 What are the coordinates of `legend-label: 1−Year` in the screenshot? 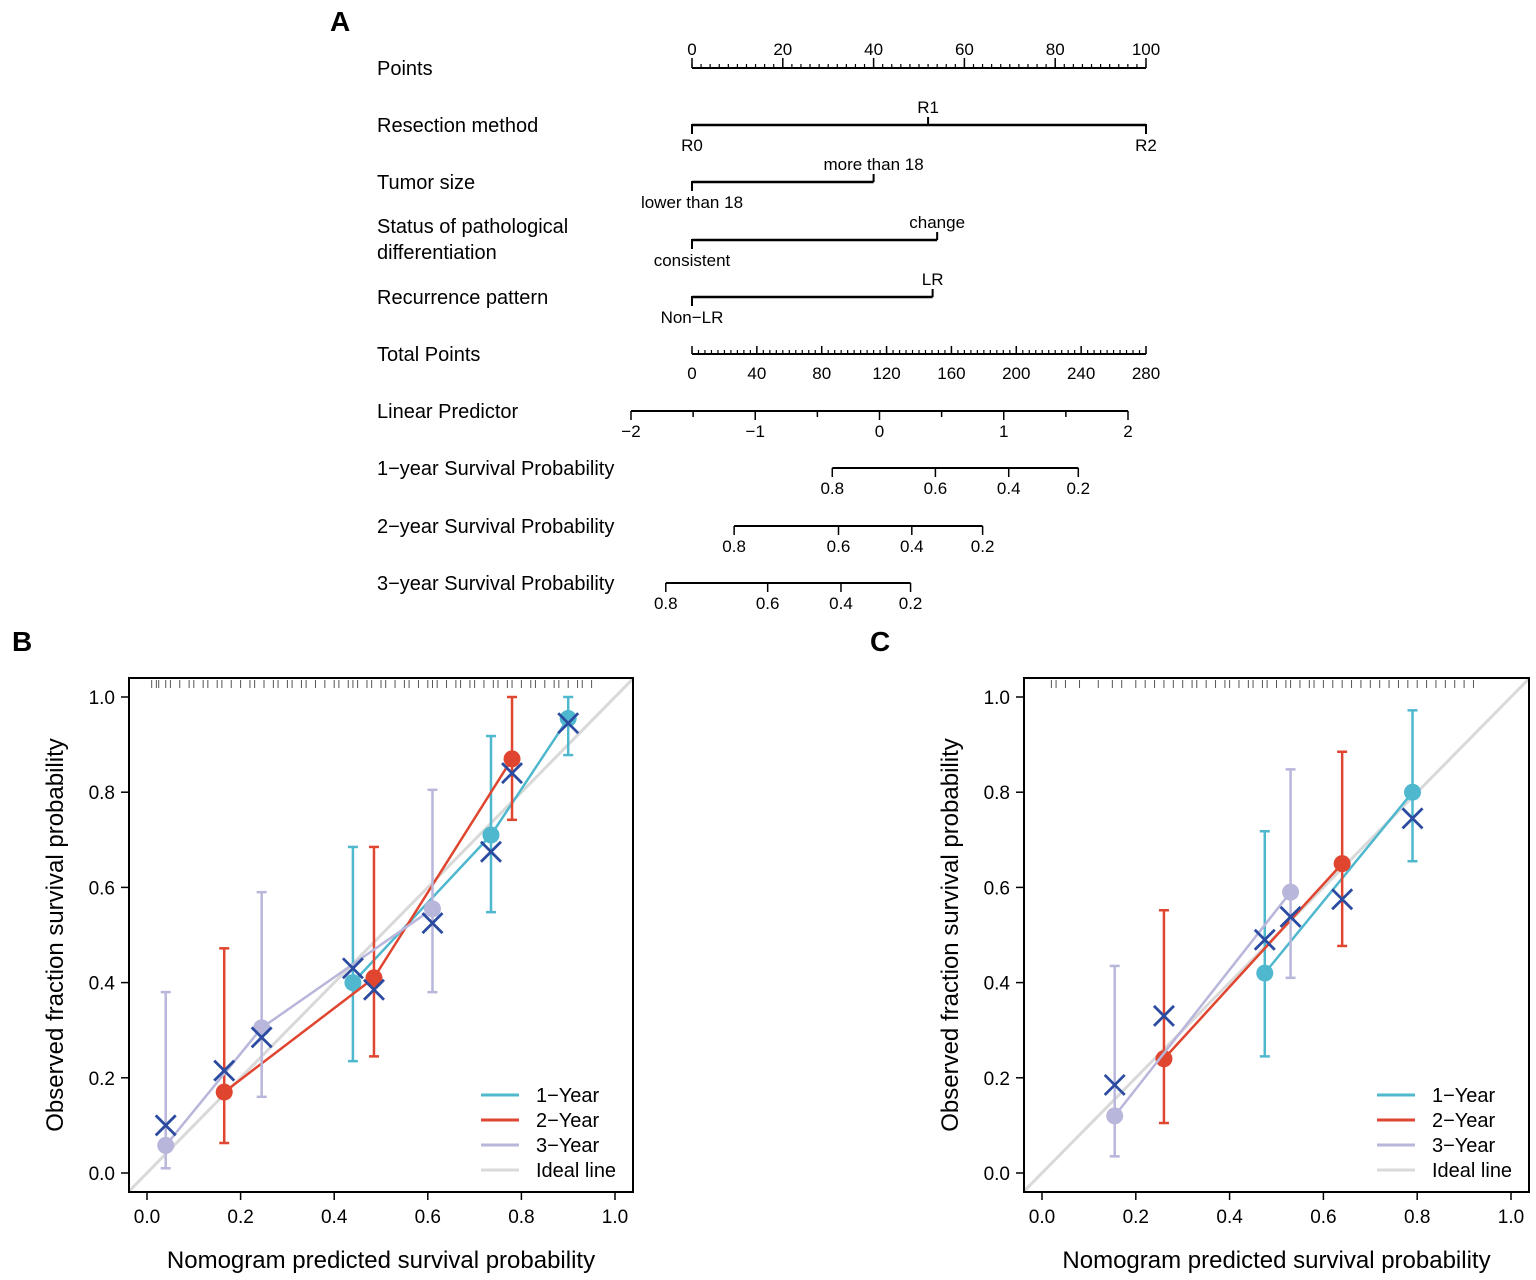 It's located at (568, 1096).